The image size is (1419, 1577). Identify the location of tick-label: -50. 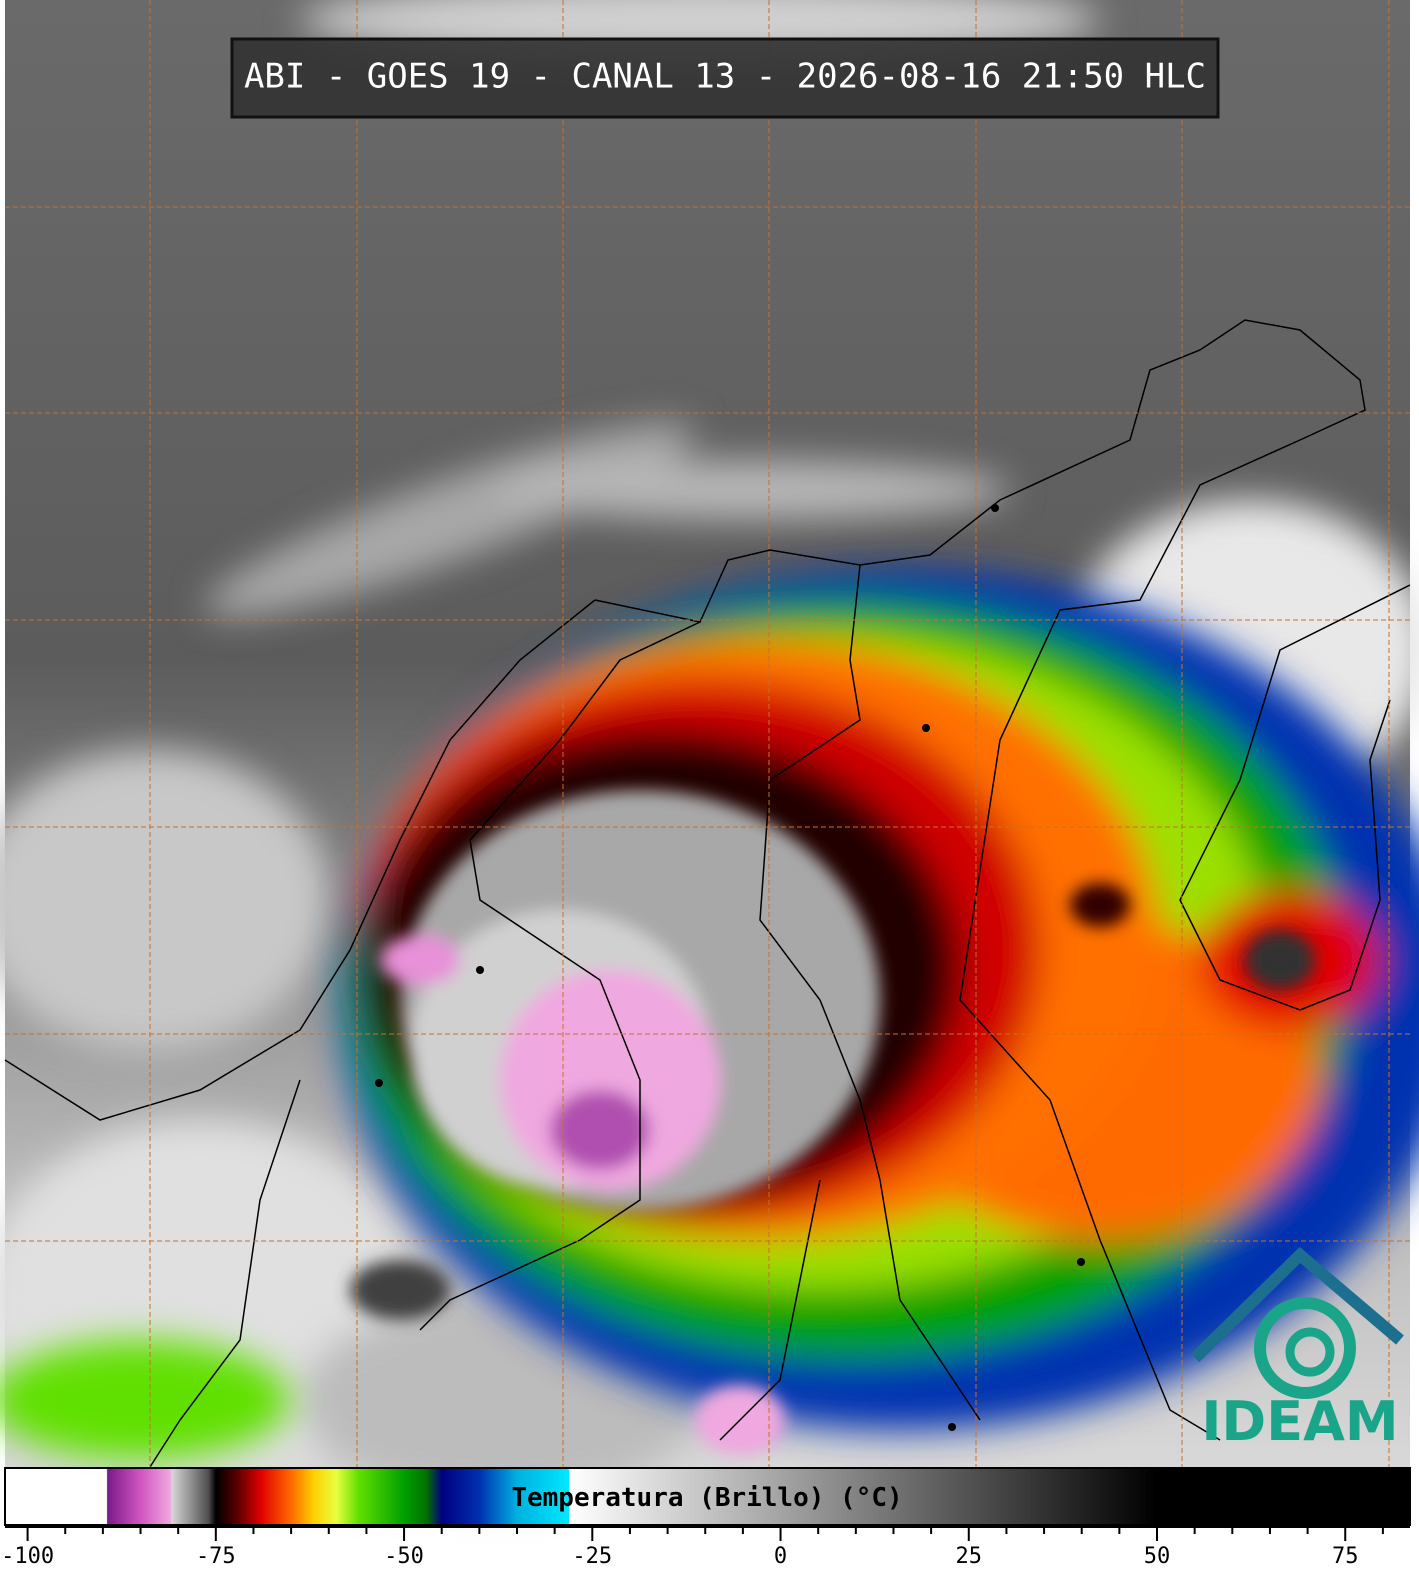
(404, 1556).